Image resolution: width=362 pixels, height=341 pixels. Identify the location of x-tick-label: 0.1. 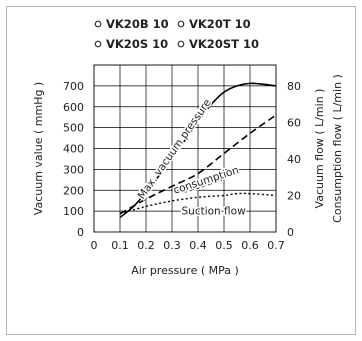
(120, 245).